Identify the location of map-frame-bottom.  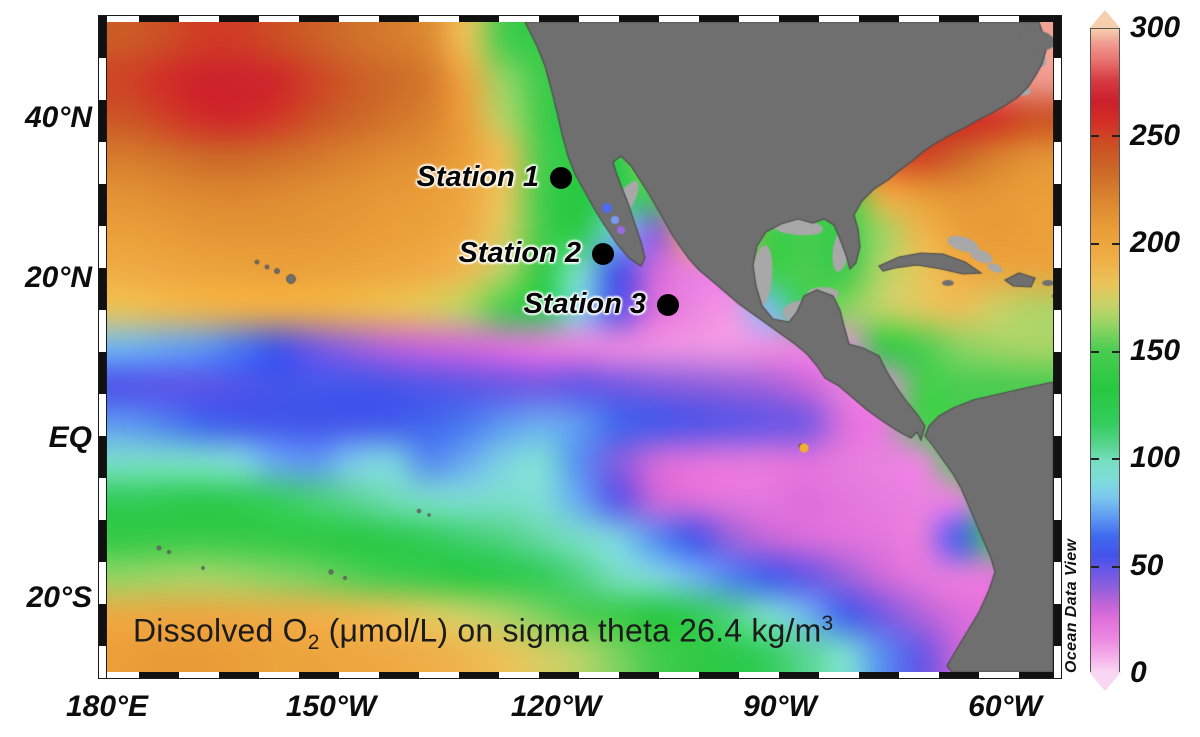
(580, 675).